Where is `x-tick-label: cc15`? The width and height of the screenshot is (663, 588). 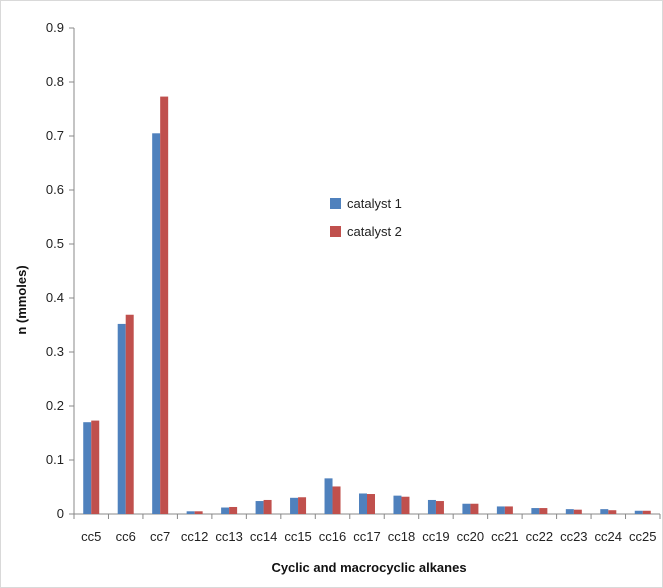 x-tick-label: cc15 is located at coordinates (297, 536).